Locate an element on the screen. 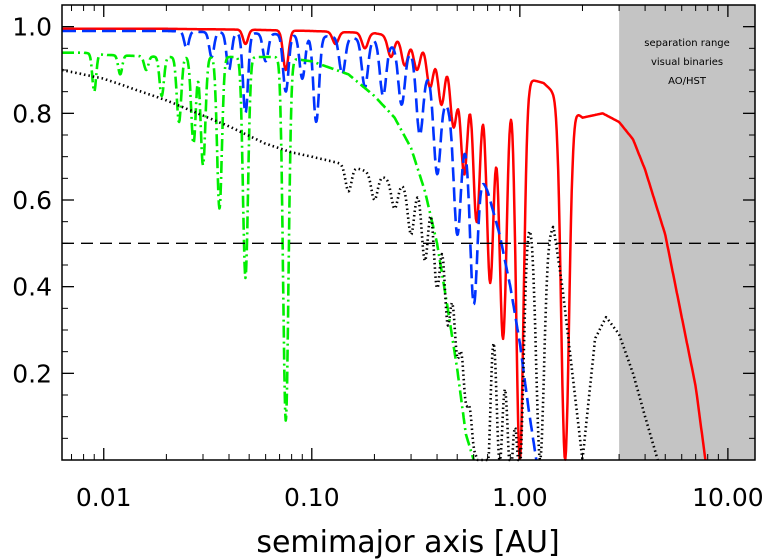 Image resolution: width=784 pixels, height=560 pixels. shaded-region-label: AO/HST is located at coordinates (687, 81).